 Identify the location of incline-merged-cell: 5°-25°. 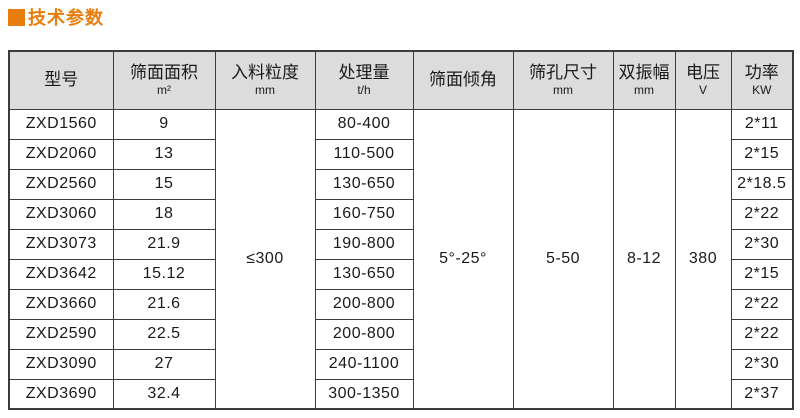
(463, 259).